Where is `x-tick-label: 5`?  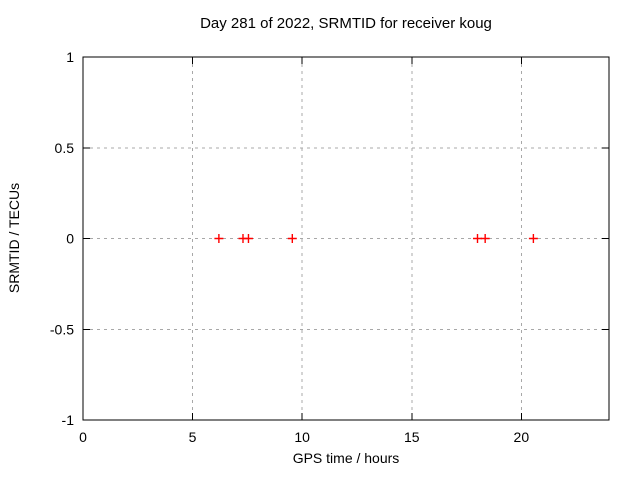 x-tick-label: 5 is located at coordinates (193, 437).